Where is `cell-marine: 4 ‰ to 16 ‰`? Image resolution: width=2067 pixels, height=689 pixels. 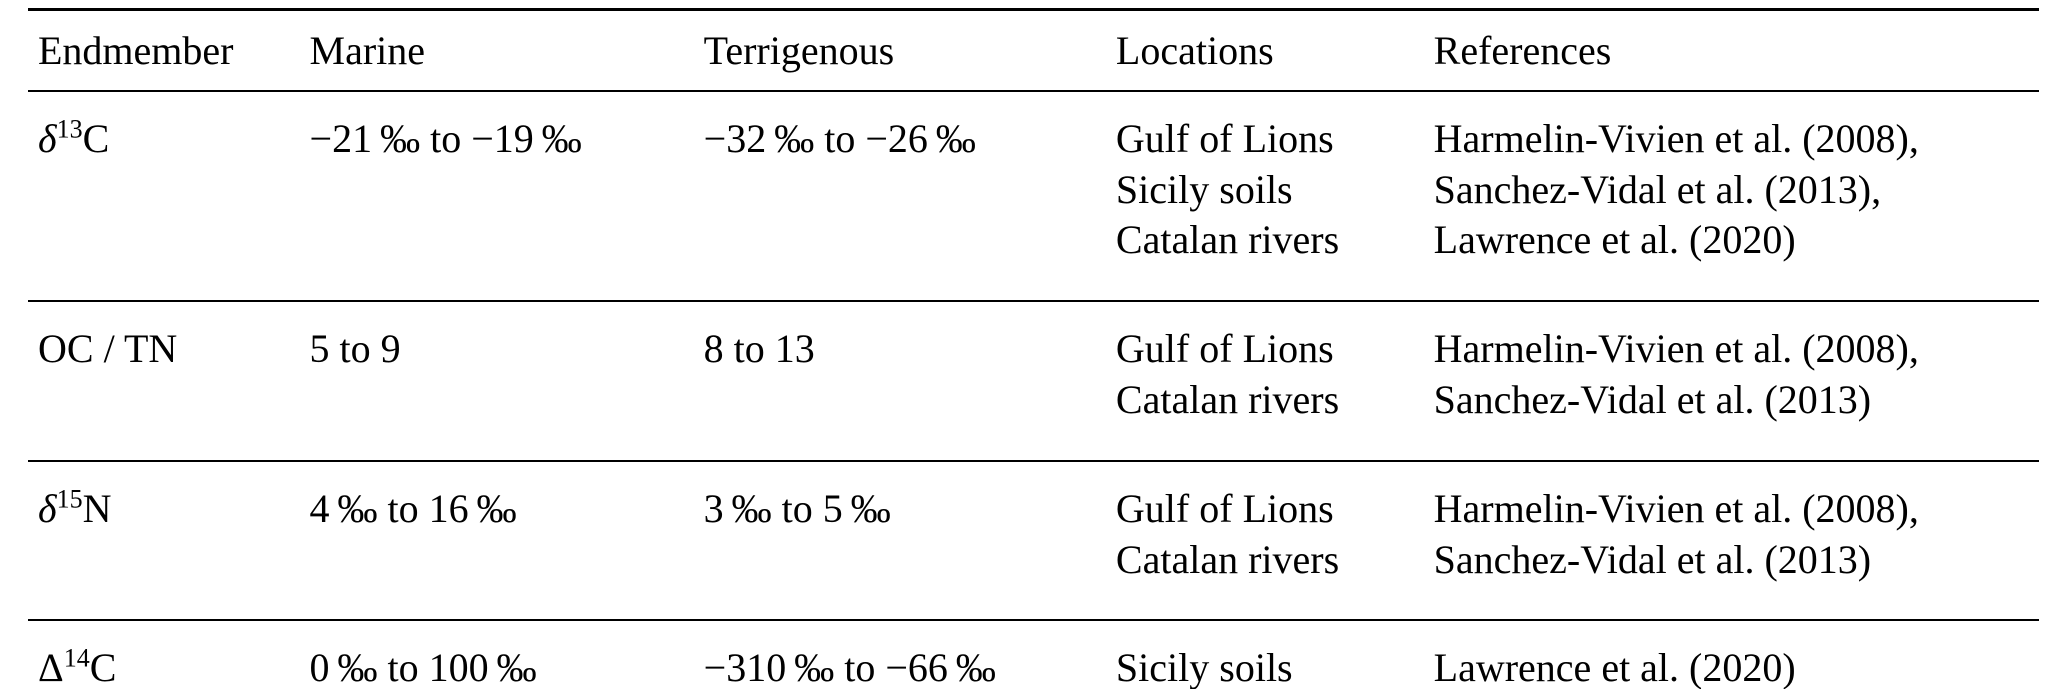
cell-marine: 4 ‰ to 16 ‰ is located at coordinates (413, 508).